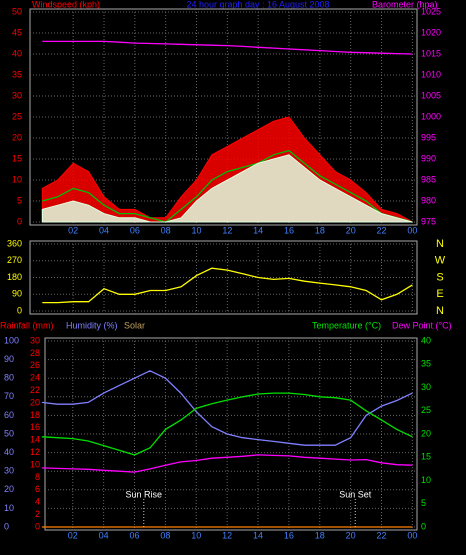 This screenshot has height=555, width=466. I want to click on y-tick-label: 18, so click(35, 415).